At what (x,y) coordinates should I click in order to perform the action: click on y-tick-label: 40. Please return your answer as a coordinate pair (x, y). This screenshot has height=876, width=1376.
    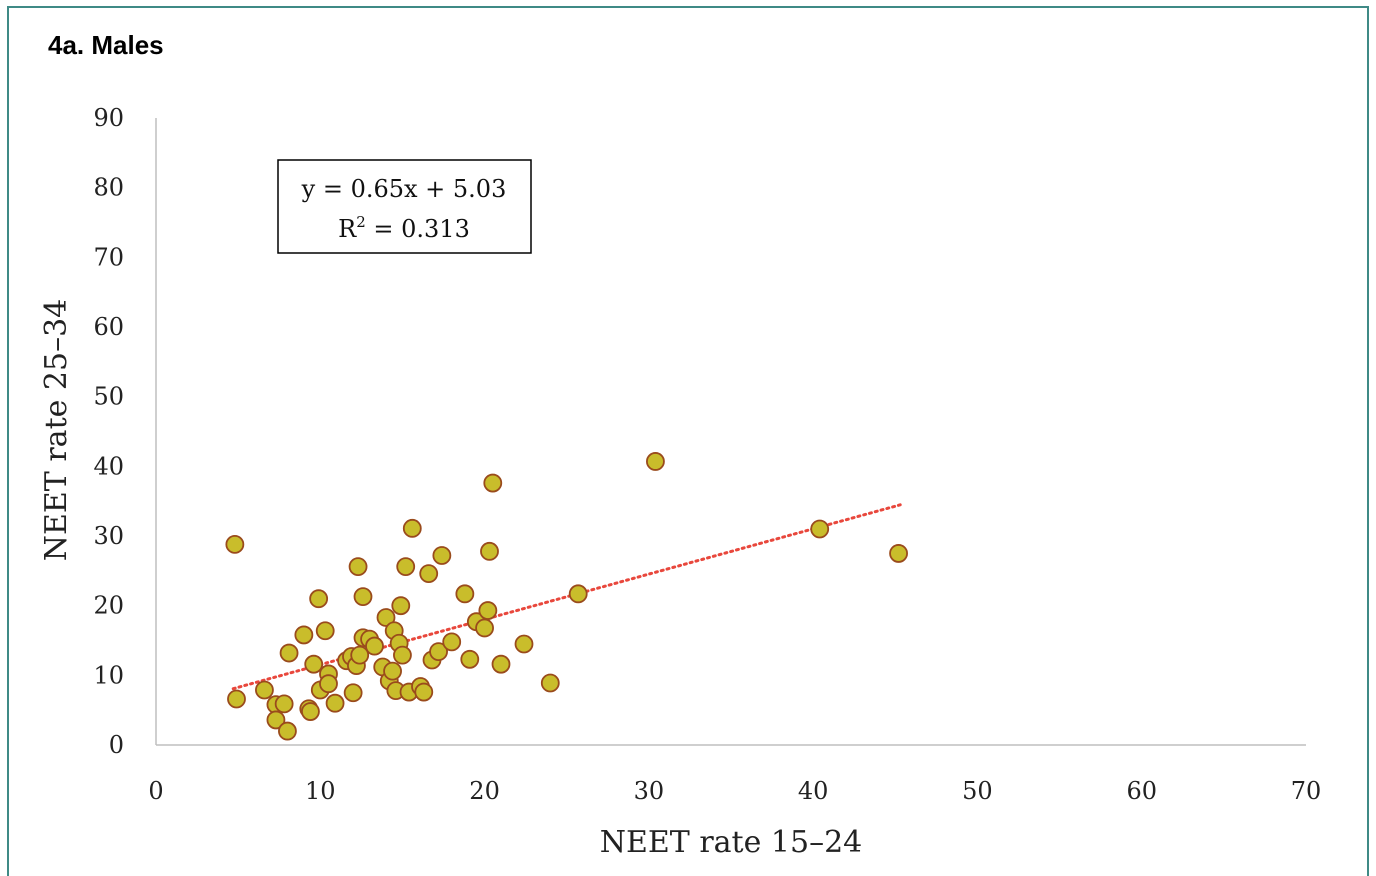
    Looking at the image, I should click on (108, 466).